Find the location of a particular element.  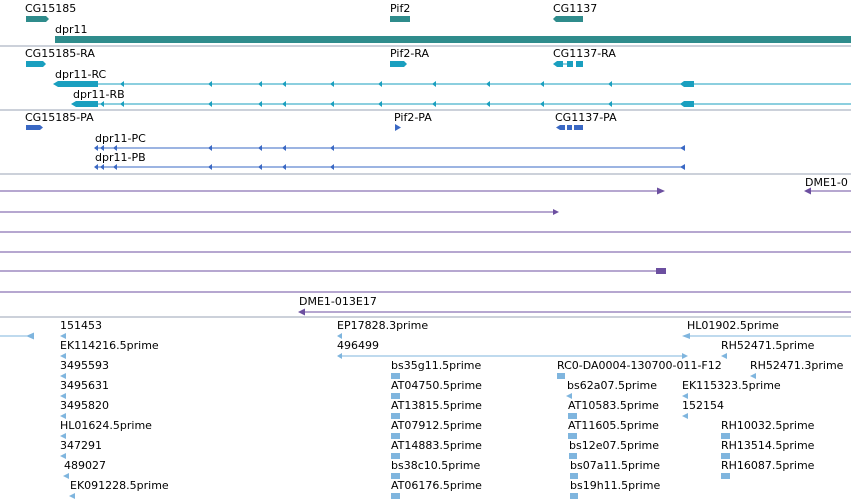

est-feature-rh10032: RH10032.5prime is located at coordinates (768, 429).